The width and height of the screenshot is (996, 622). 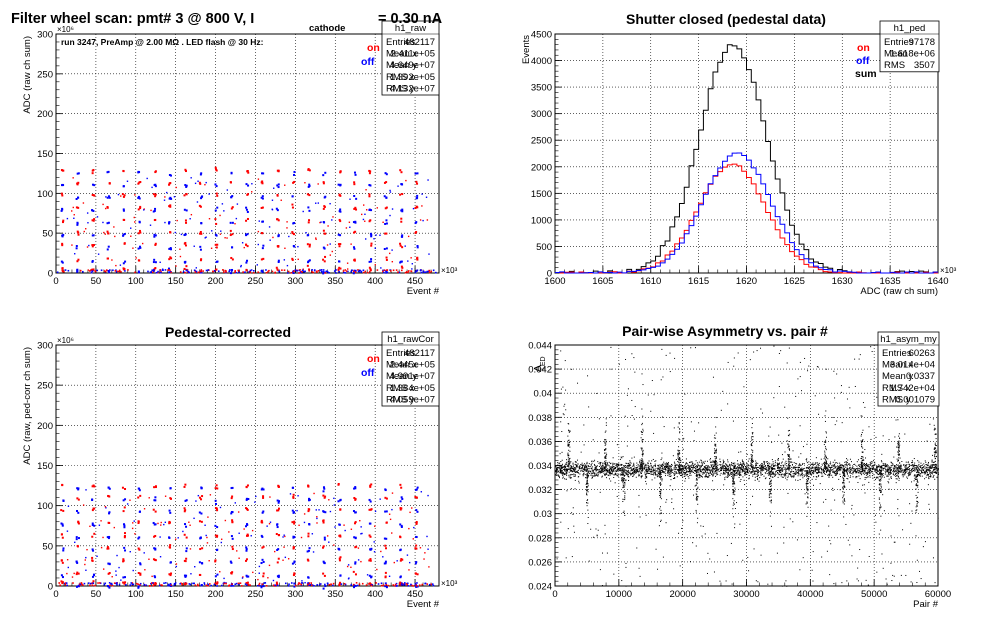 I want to click on stats-box-name: h1_raw, so click(x=410, y=28).